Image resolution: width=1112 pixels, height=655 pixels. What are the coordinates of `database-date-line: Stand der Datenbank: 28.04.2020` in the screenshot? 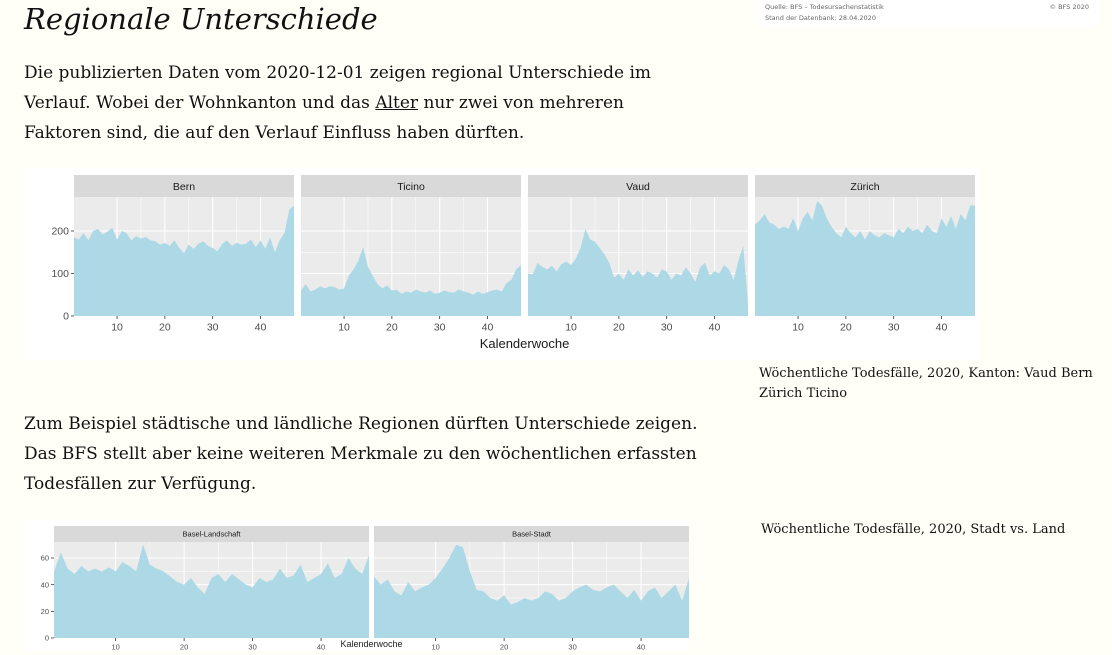 It's located at (820, 18).